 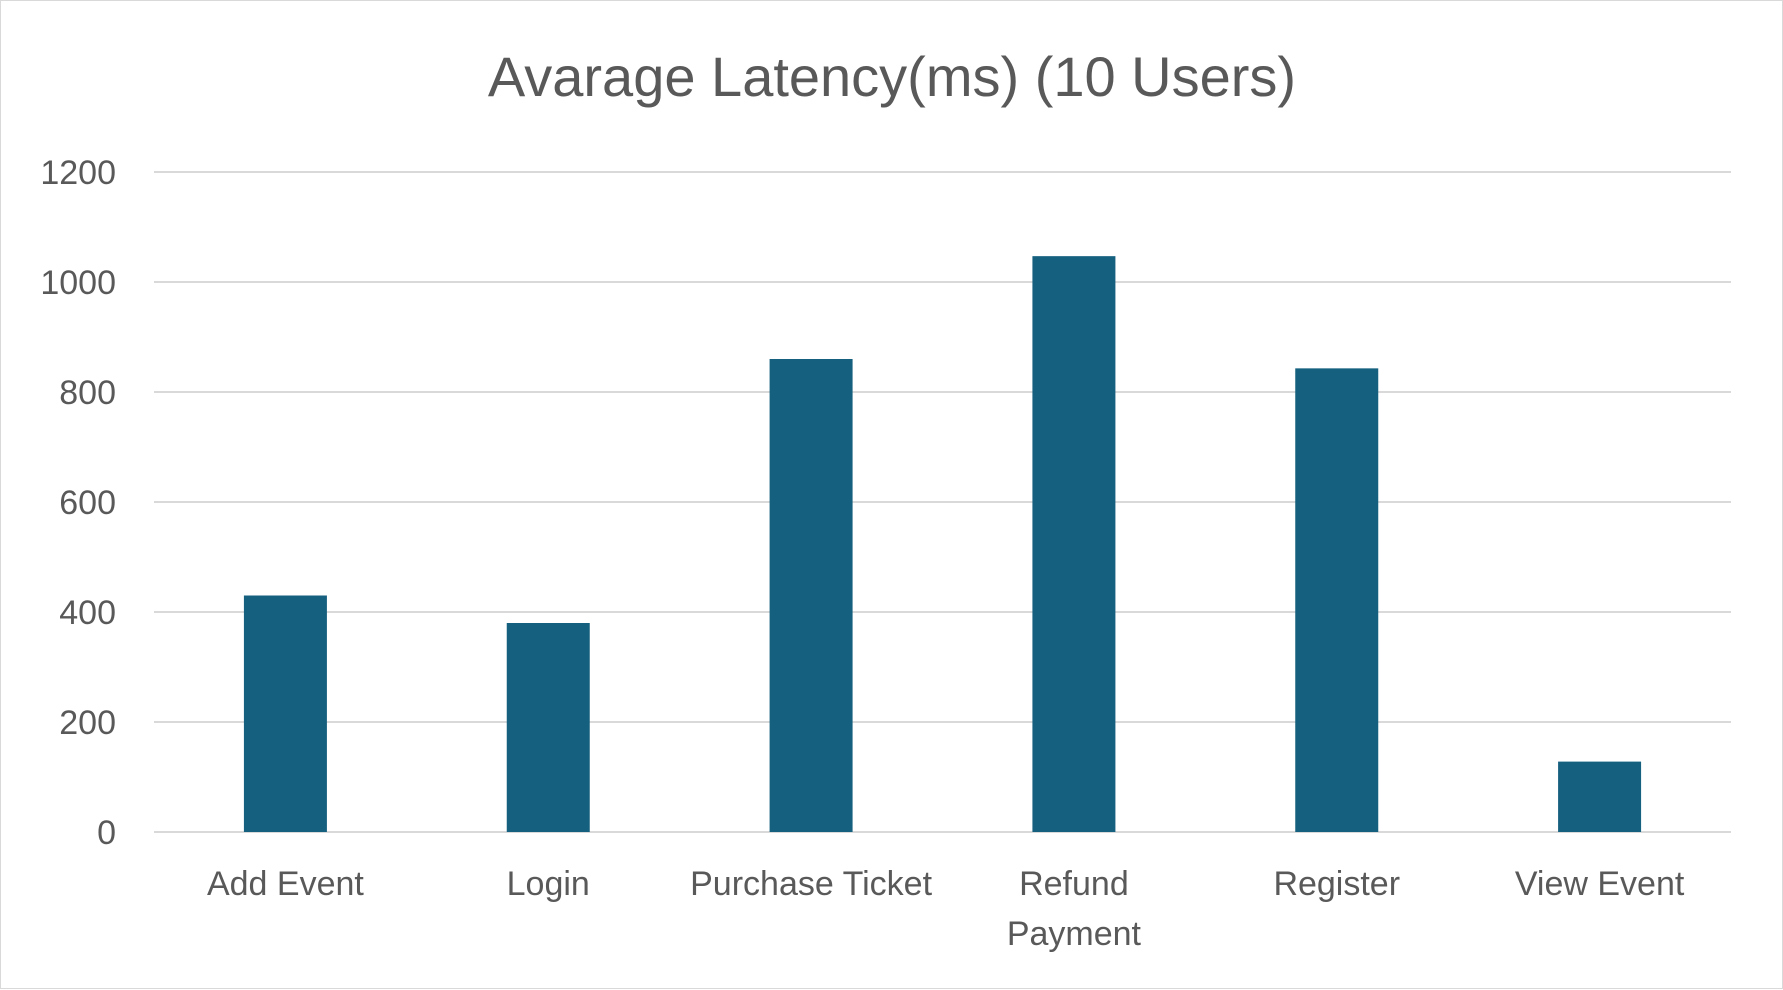 What do you see at coordinates (87, 393) in the screenshot?
I see `y-tick-label: 800` at bounding box center [87, 393].